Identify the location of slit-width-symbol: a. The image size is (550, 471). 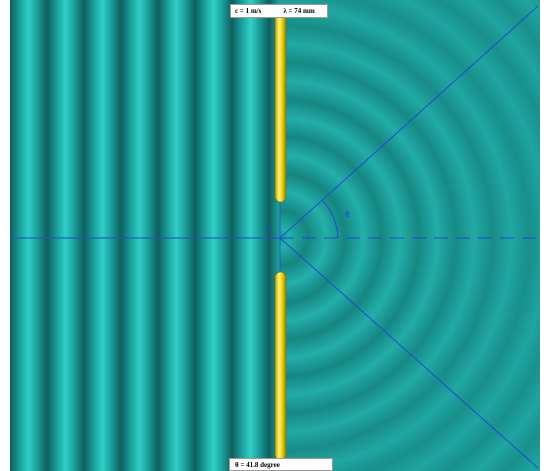
(268, 227).